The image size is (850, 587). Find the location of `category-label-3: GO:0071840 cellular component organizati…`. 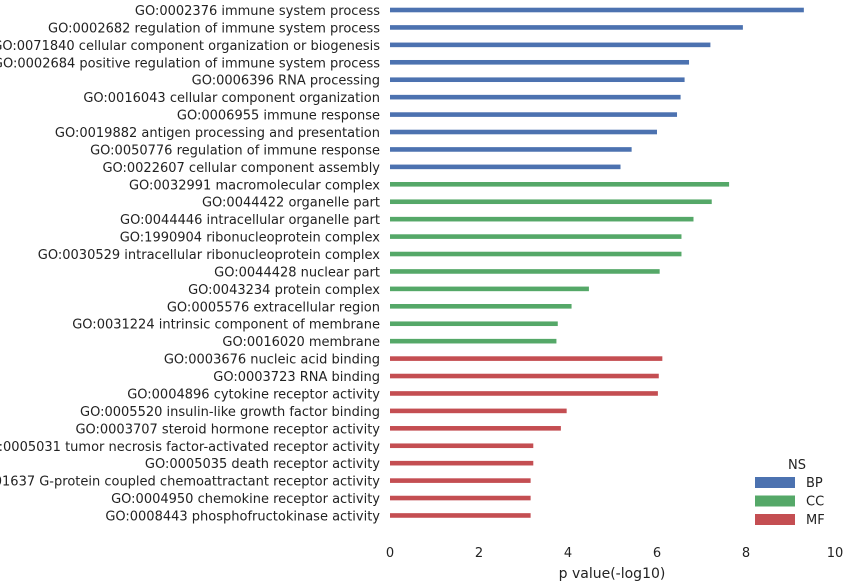

category-label-3: GO:0071840 cellular component organizati… is located at coordinates (190, 46).